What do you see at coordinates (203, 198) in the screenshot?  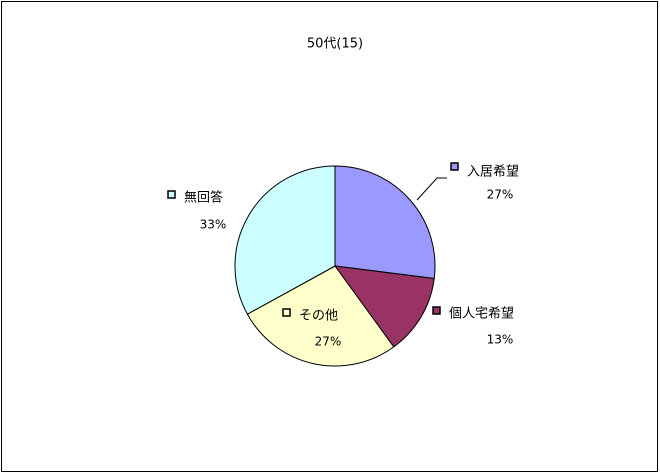 I see `category-label: 無回答` at bounding box center [203, 198].